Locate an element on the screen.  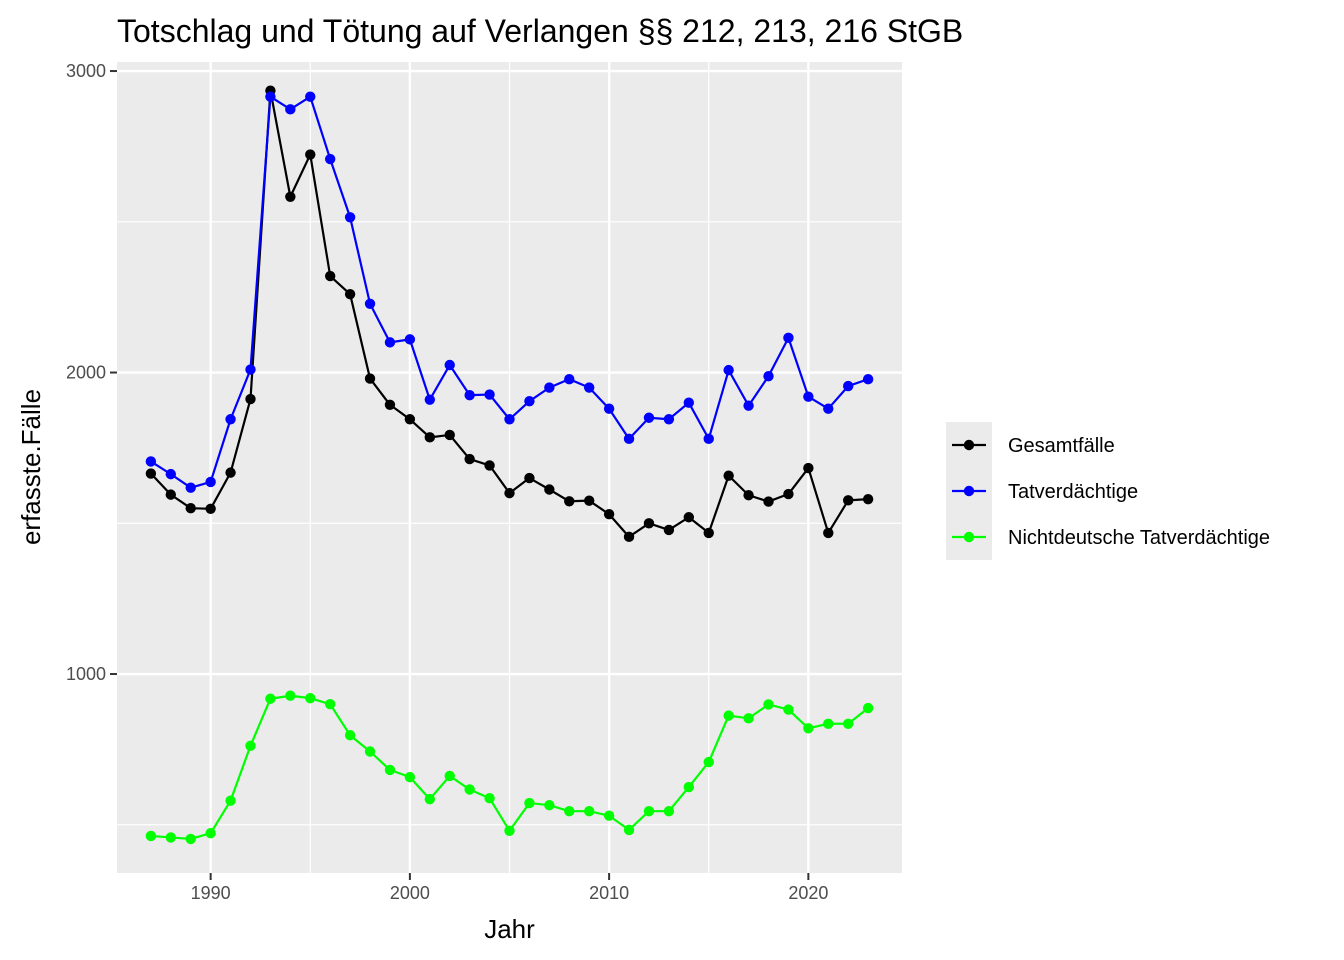
legend-item: Tatverdächtige is located at coordinates (1045, 492).